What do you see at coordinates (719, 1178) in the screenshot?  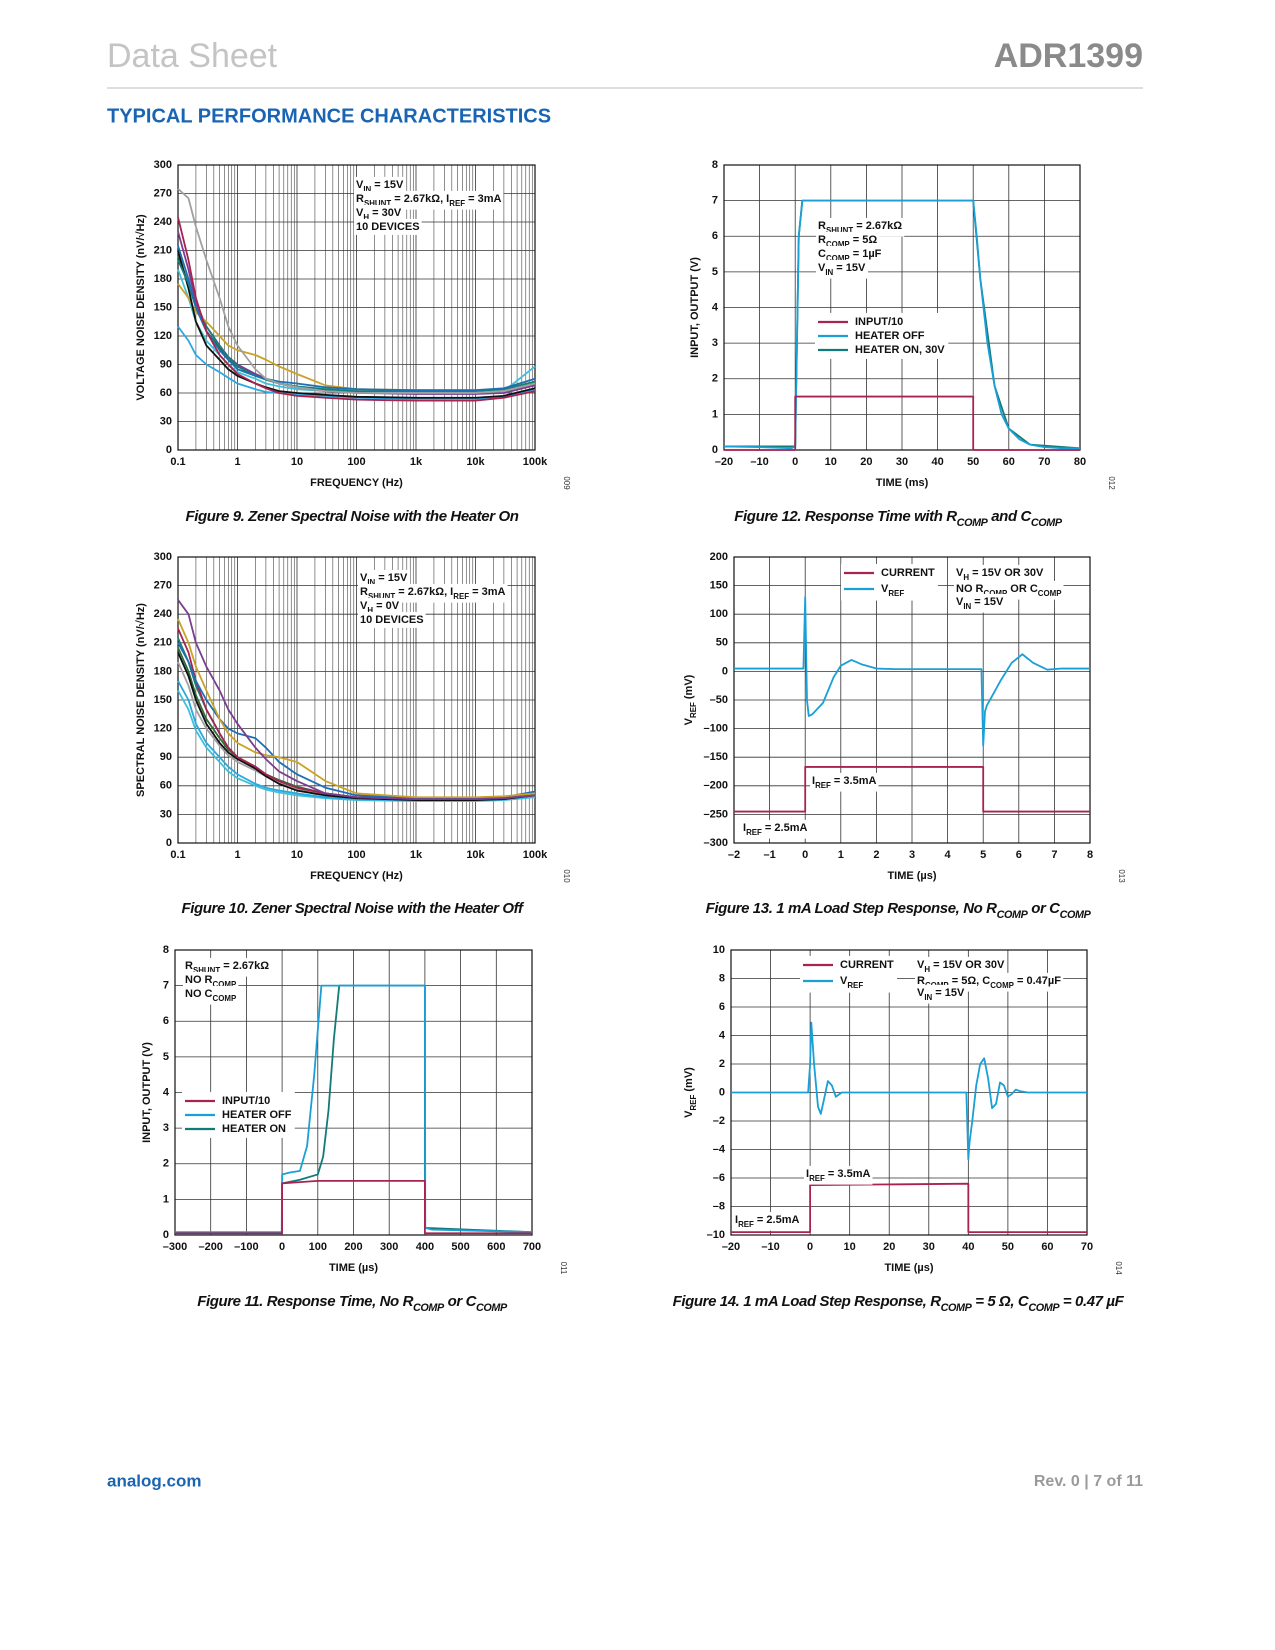 I see `y-tick-label: –6` at bounding box center [719, 1178].